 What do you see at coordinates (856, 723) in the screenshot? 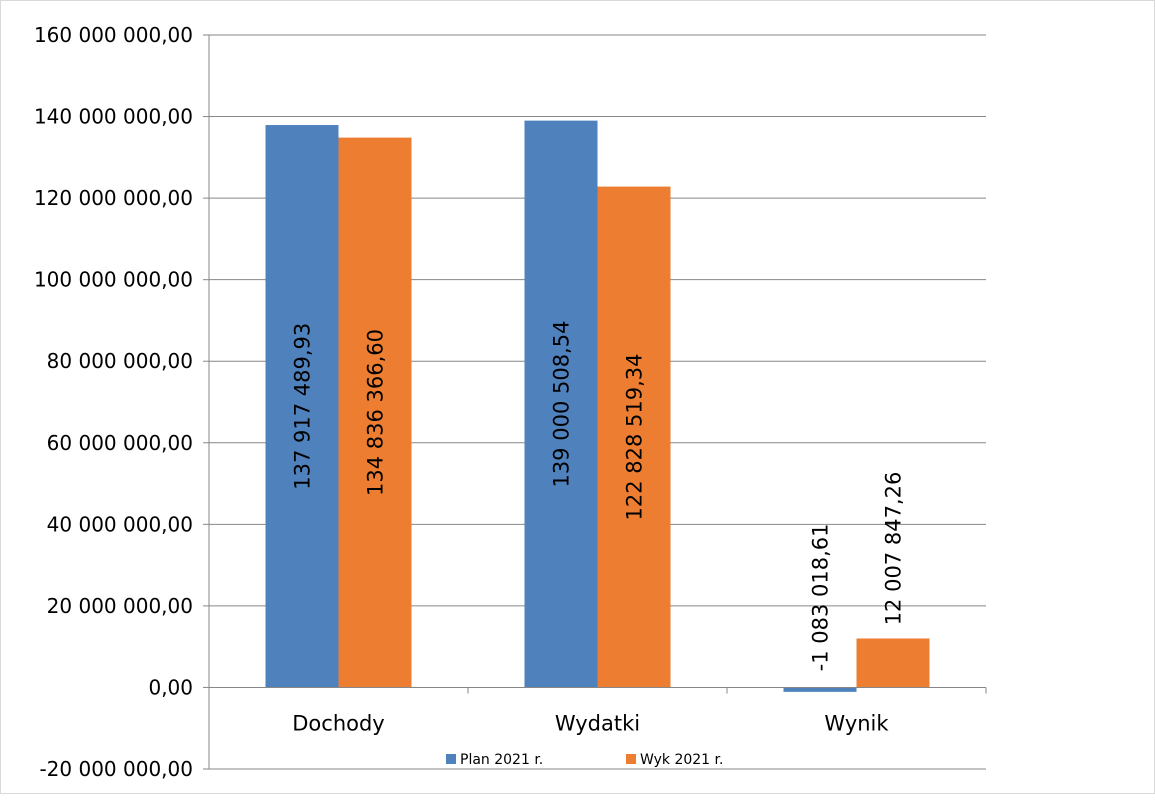
I see `x-category-label: Wynik` at bounding box center [856, 723].